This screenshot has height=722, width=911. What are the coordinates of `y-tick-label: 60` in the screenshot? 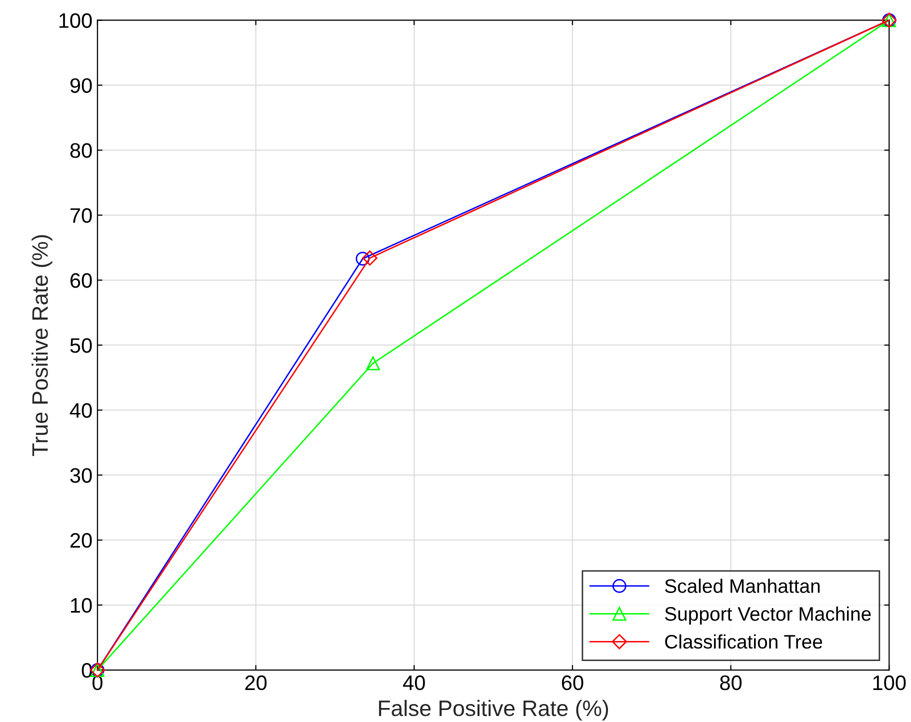 It's located at (81, 280).